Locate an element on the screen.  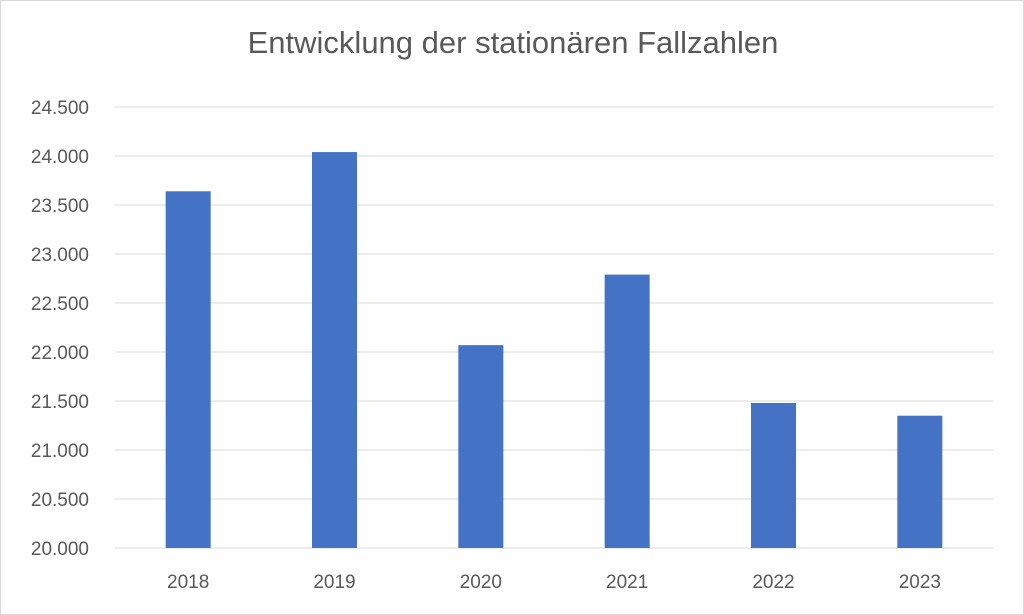
bar-2021 is located at coordinates (627, 411).